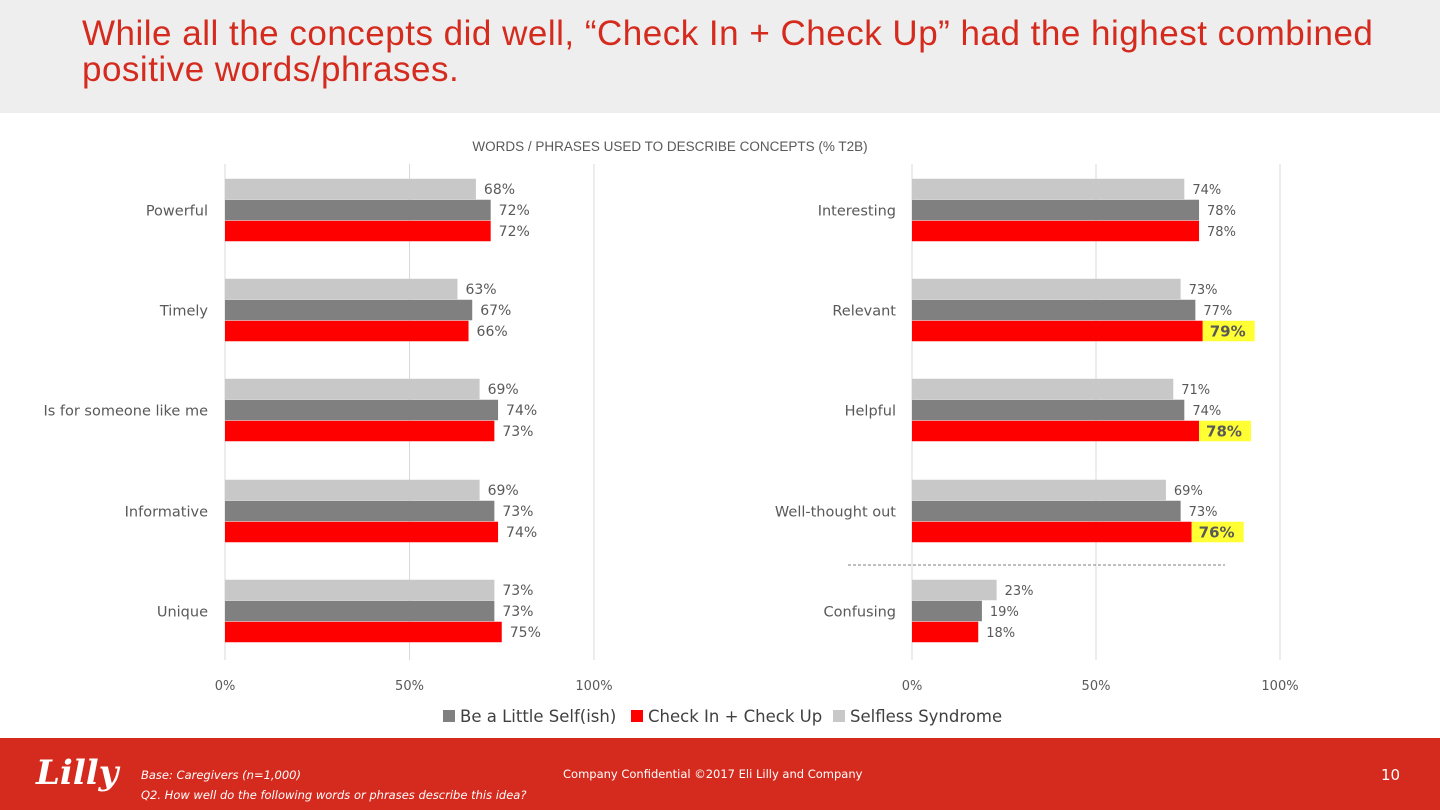  Describe the element at coordinates (360, 511) in the screenshot. I see `bar-be-a-little-self-ish-informative` at that location.